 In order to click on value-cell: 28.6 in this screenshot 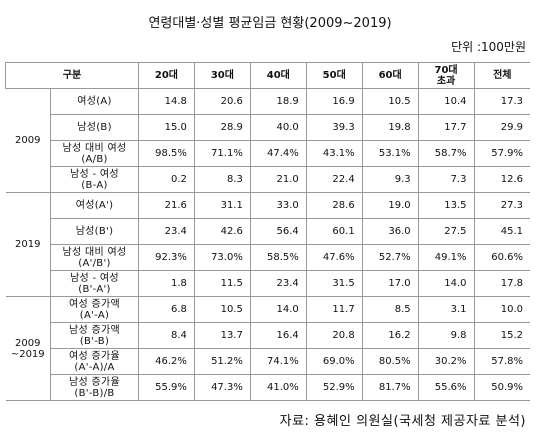, I will do `click(334, 205)`.